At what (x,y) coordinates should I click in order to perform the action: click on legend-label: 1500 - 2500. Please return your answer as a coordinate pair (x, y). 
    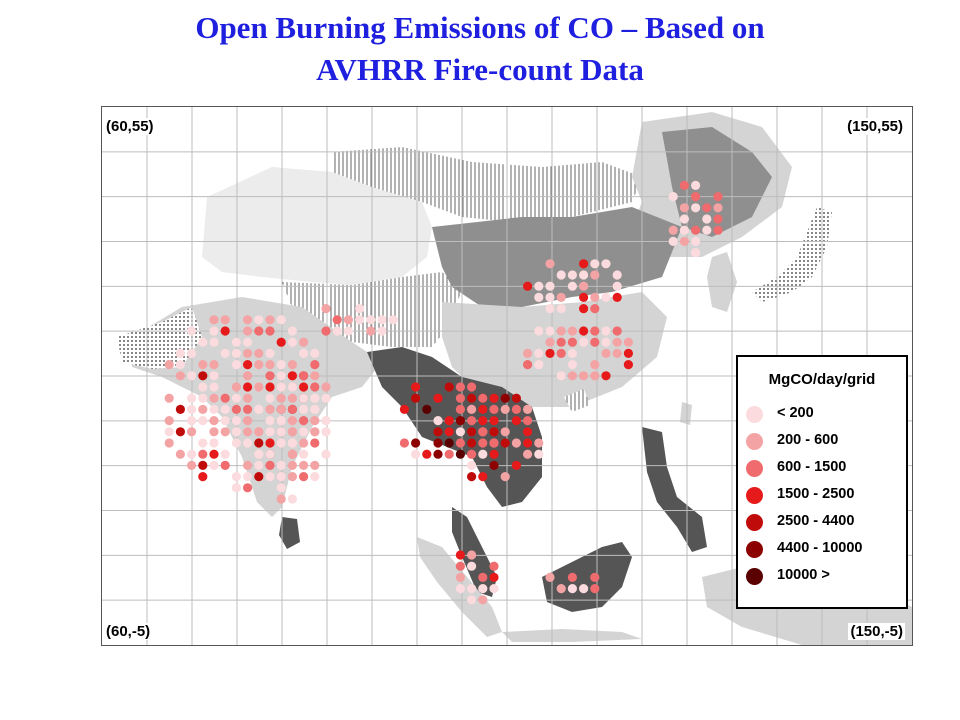
    Looking at the image, I should click on (816, 494).